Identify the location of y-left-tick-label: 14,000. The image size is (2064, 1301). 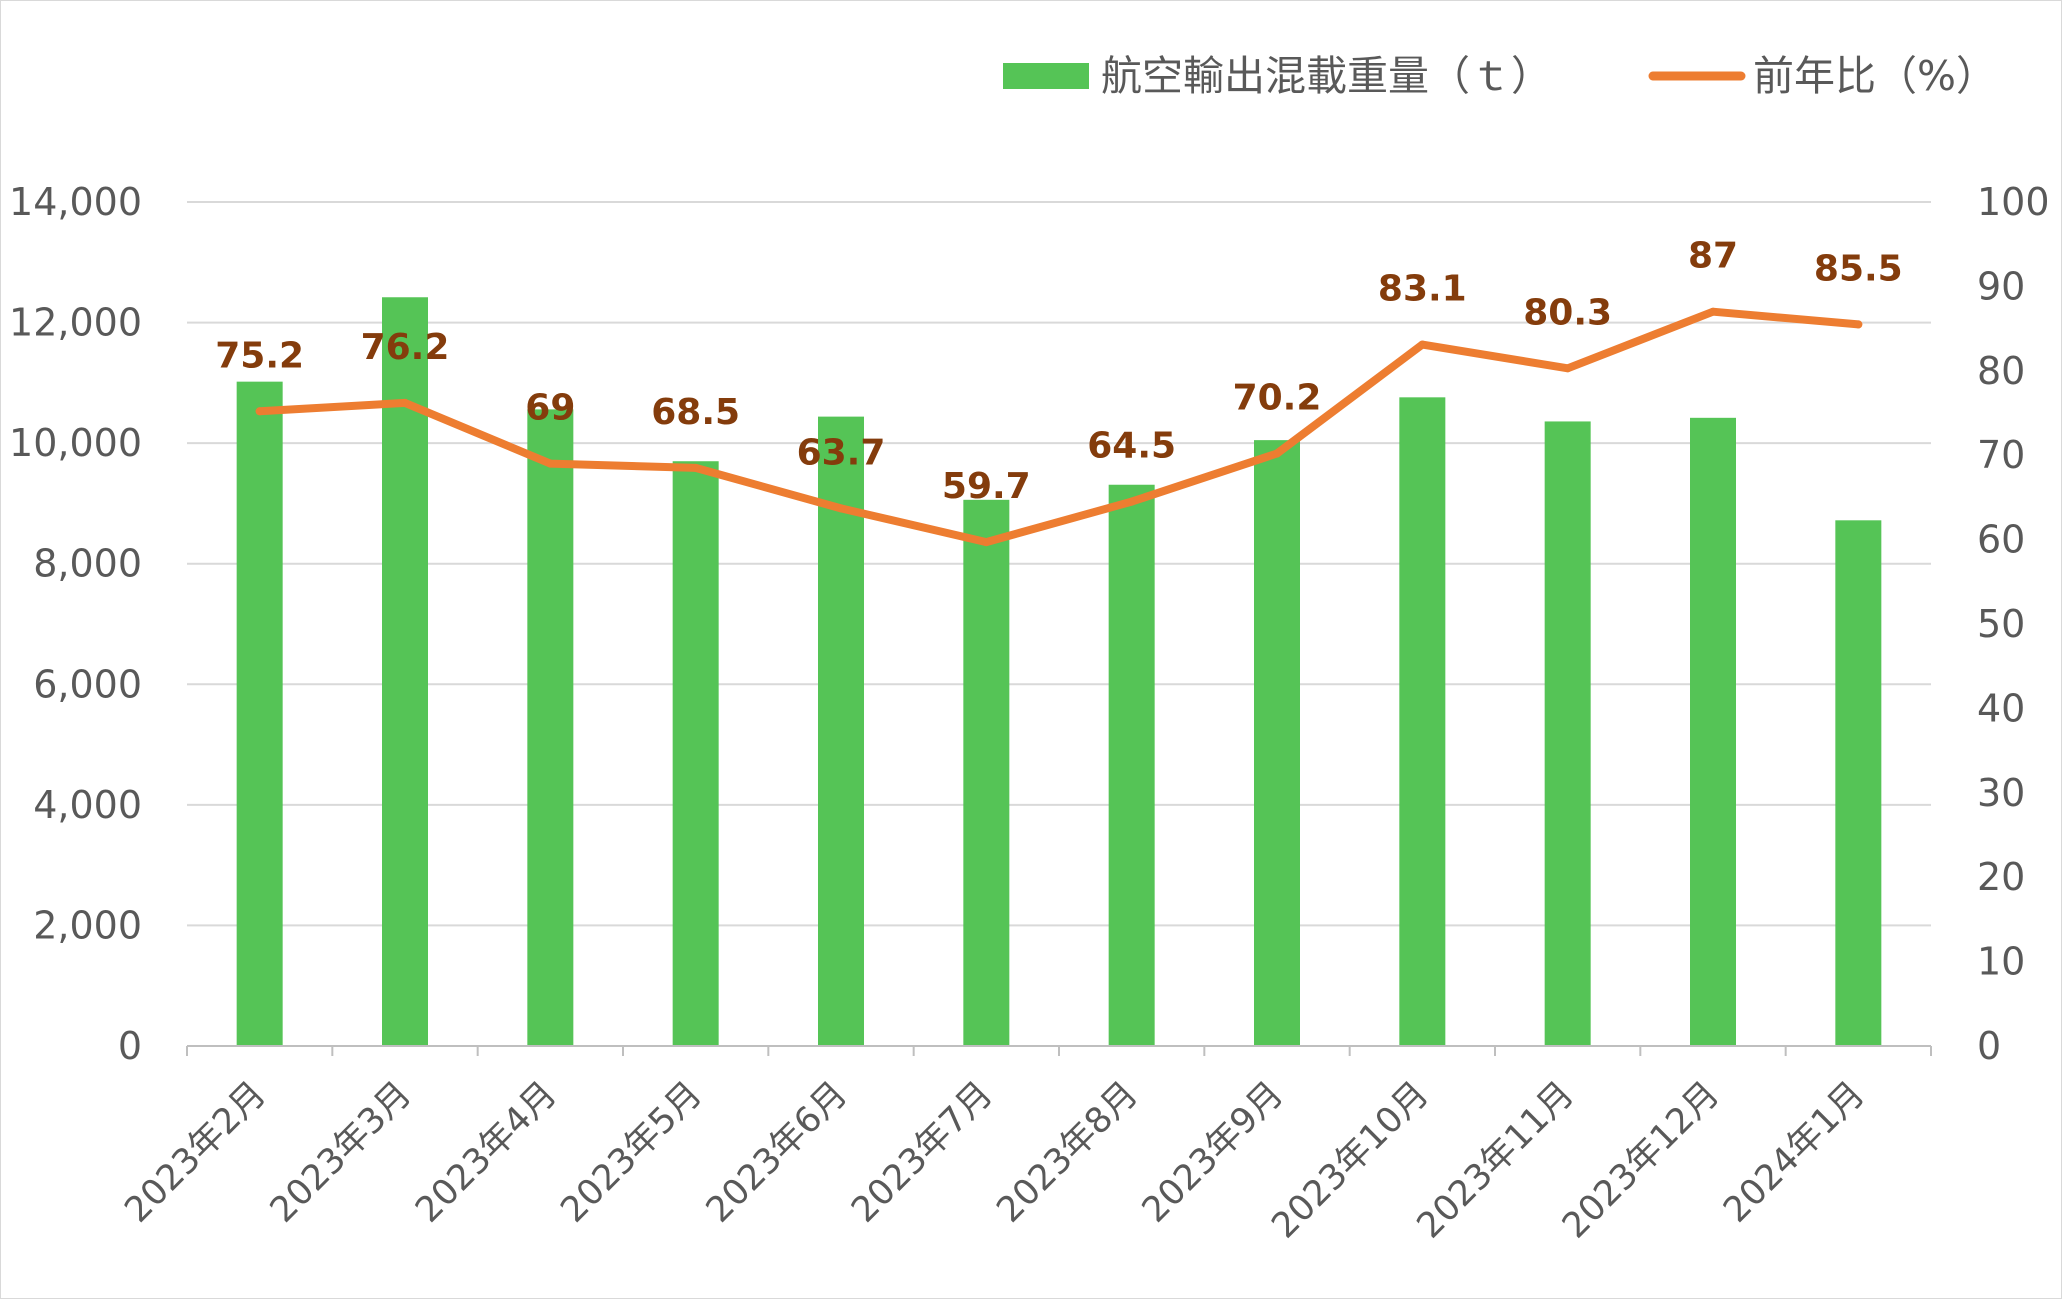
(75, 202).